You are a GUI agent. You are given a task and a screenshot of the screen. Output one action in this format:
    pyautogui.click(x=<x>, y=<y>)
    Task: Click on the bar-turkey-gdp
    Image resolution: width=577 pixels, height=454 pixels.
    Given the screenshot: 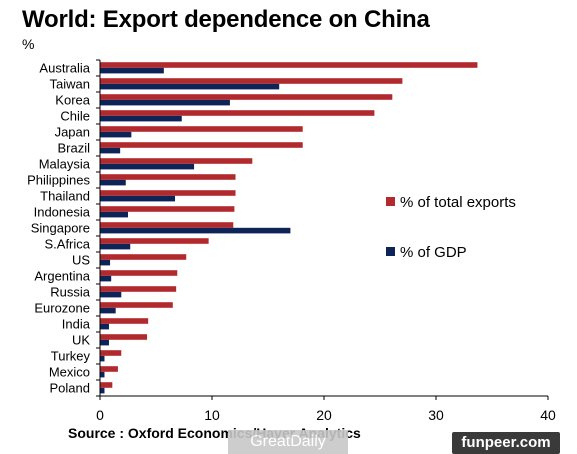 What is the action you would take?
    pyautogui.click(x=102, y=358)
    